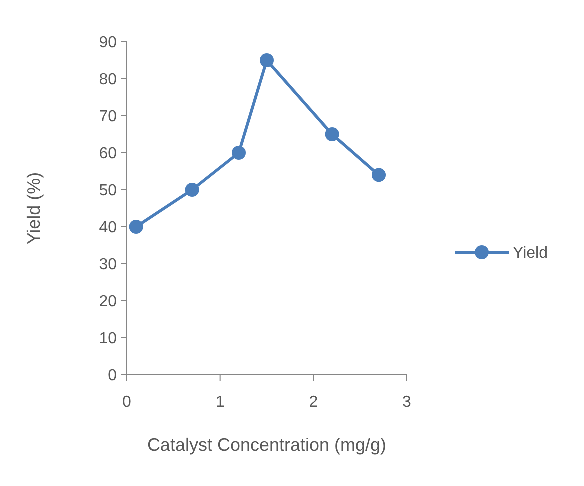 Image resolution: width=584 pixels, height=486 pixels. What do you see at coordinates (313, 402) in the screenshot?
I see `x-tick-label: 2` at bounding box center [313, 402].